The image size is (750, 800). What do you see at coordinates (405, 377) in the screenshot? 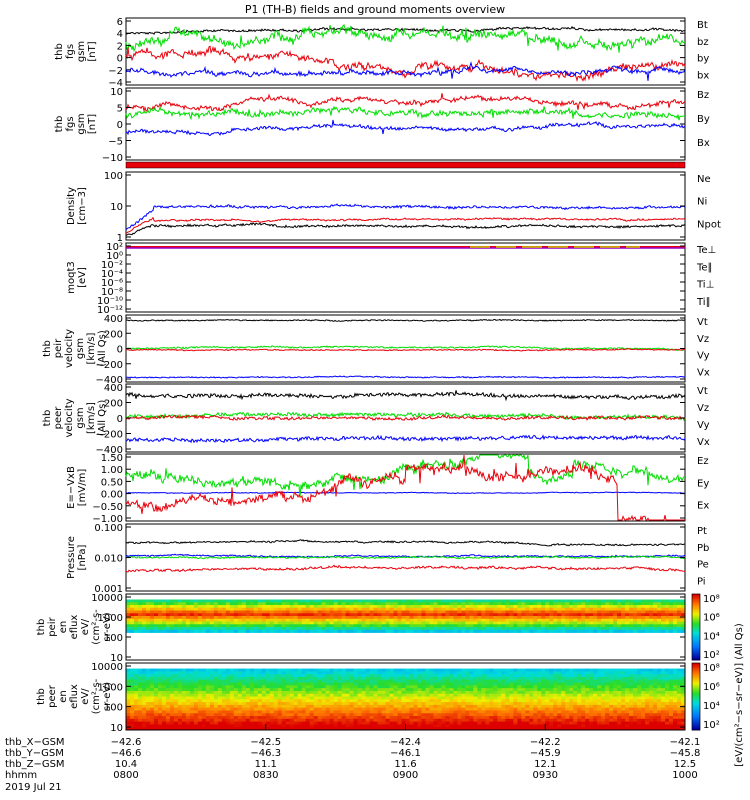
I see `series-line-vx-i` at bounding box center [405, 377].